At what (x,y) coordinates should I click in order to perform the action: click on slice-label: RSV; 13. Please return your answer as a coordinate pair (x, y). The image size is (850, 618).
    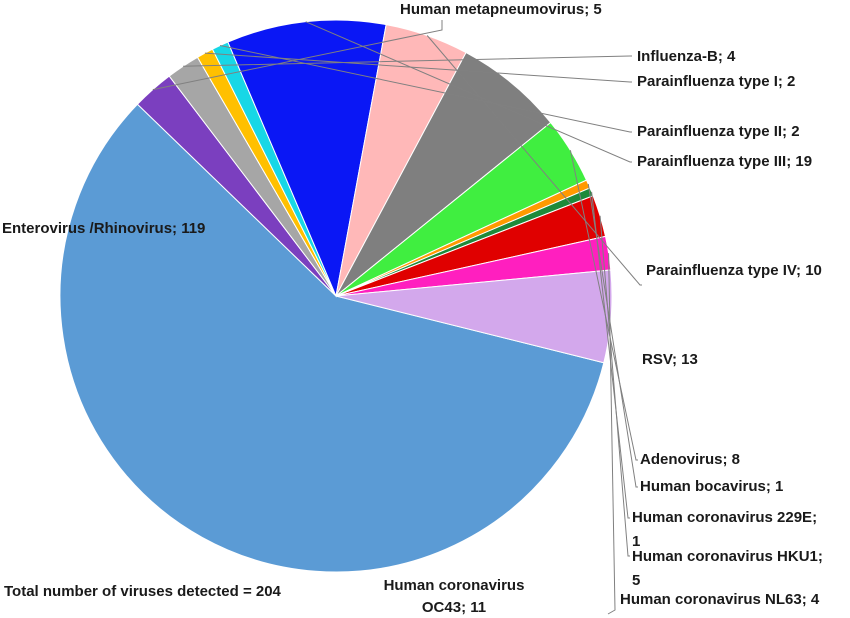
    Looking at the image, I should click on (670, 359).